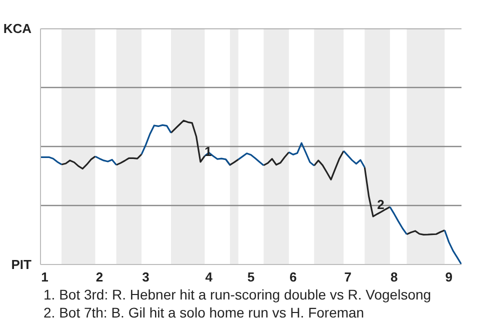  Describe the element at coordinates (238, 294) in the screenshot. I see `text: 1. Bot 3rd: R. Hebner hit a run-scoring double vs R. Vogelsong` at that location.